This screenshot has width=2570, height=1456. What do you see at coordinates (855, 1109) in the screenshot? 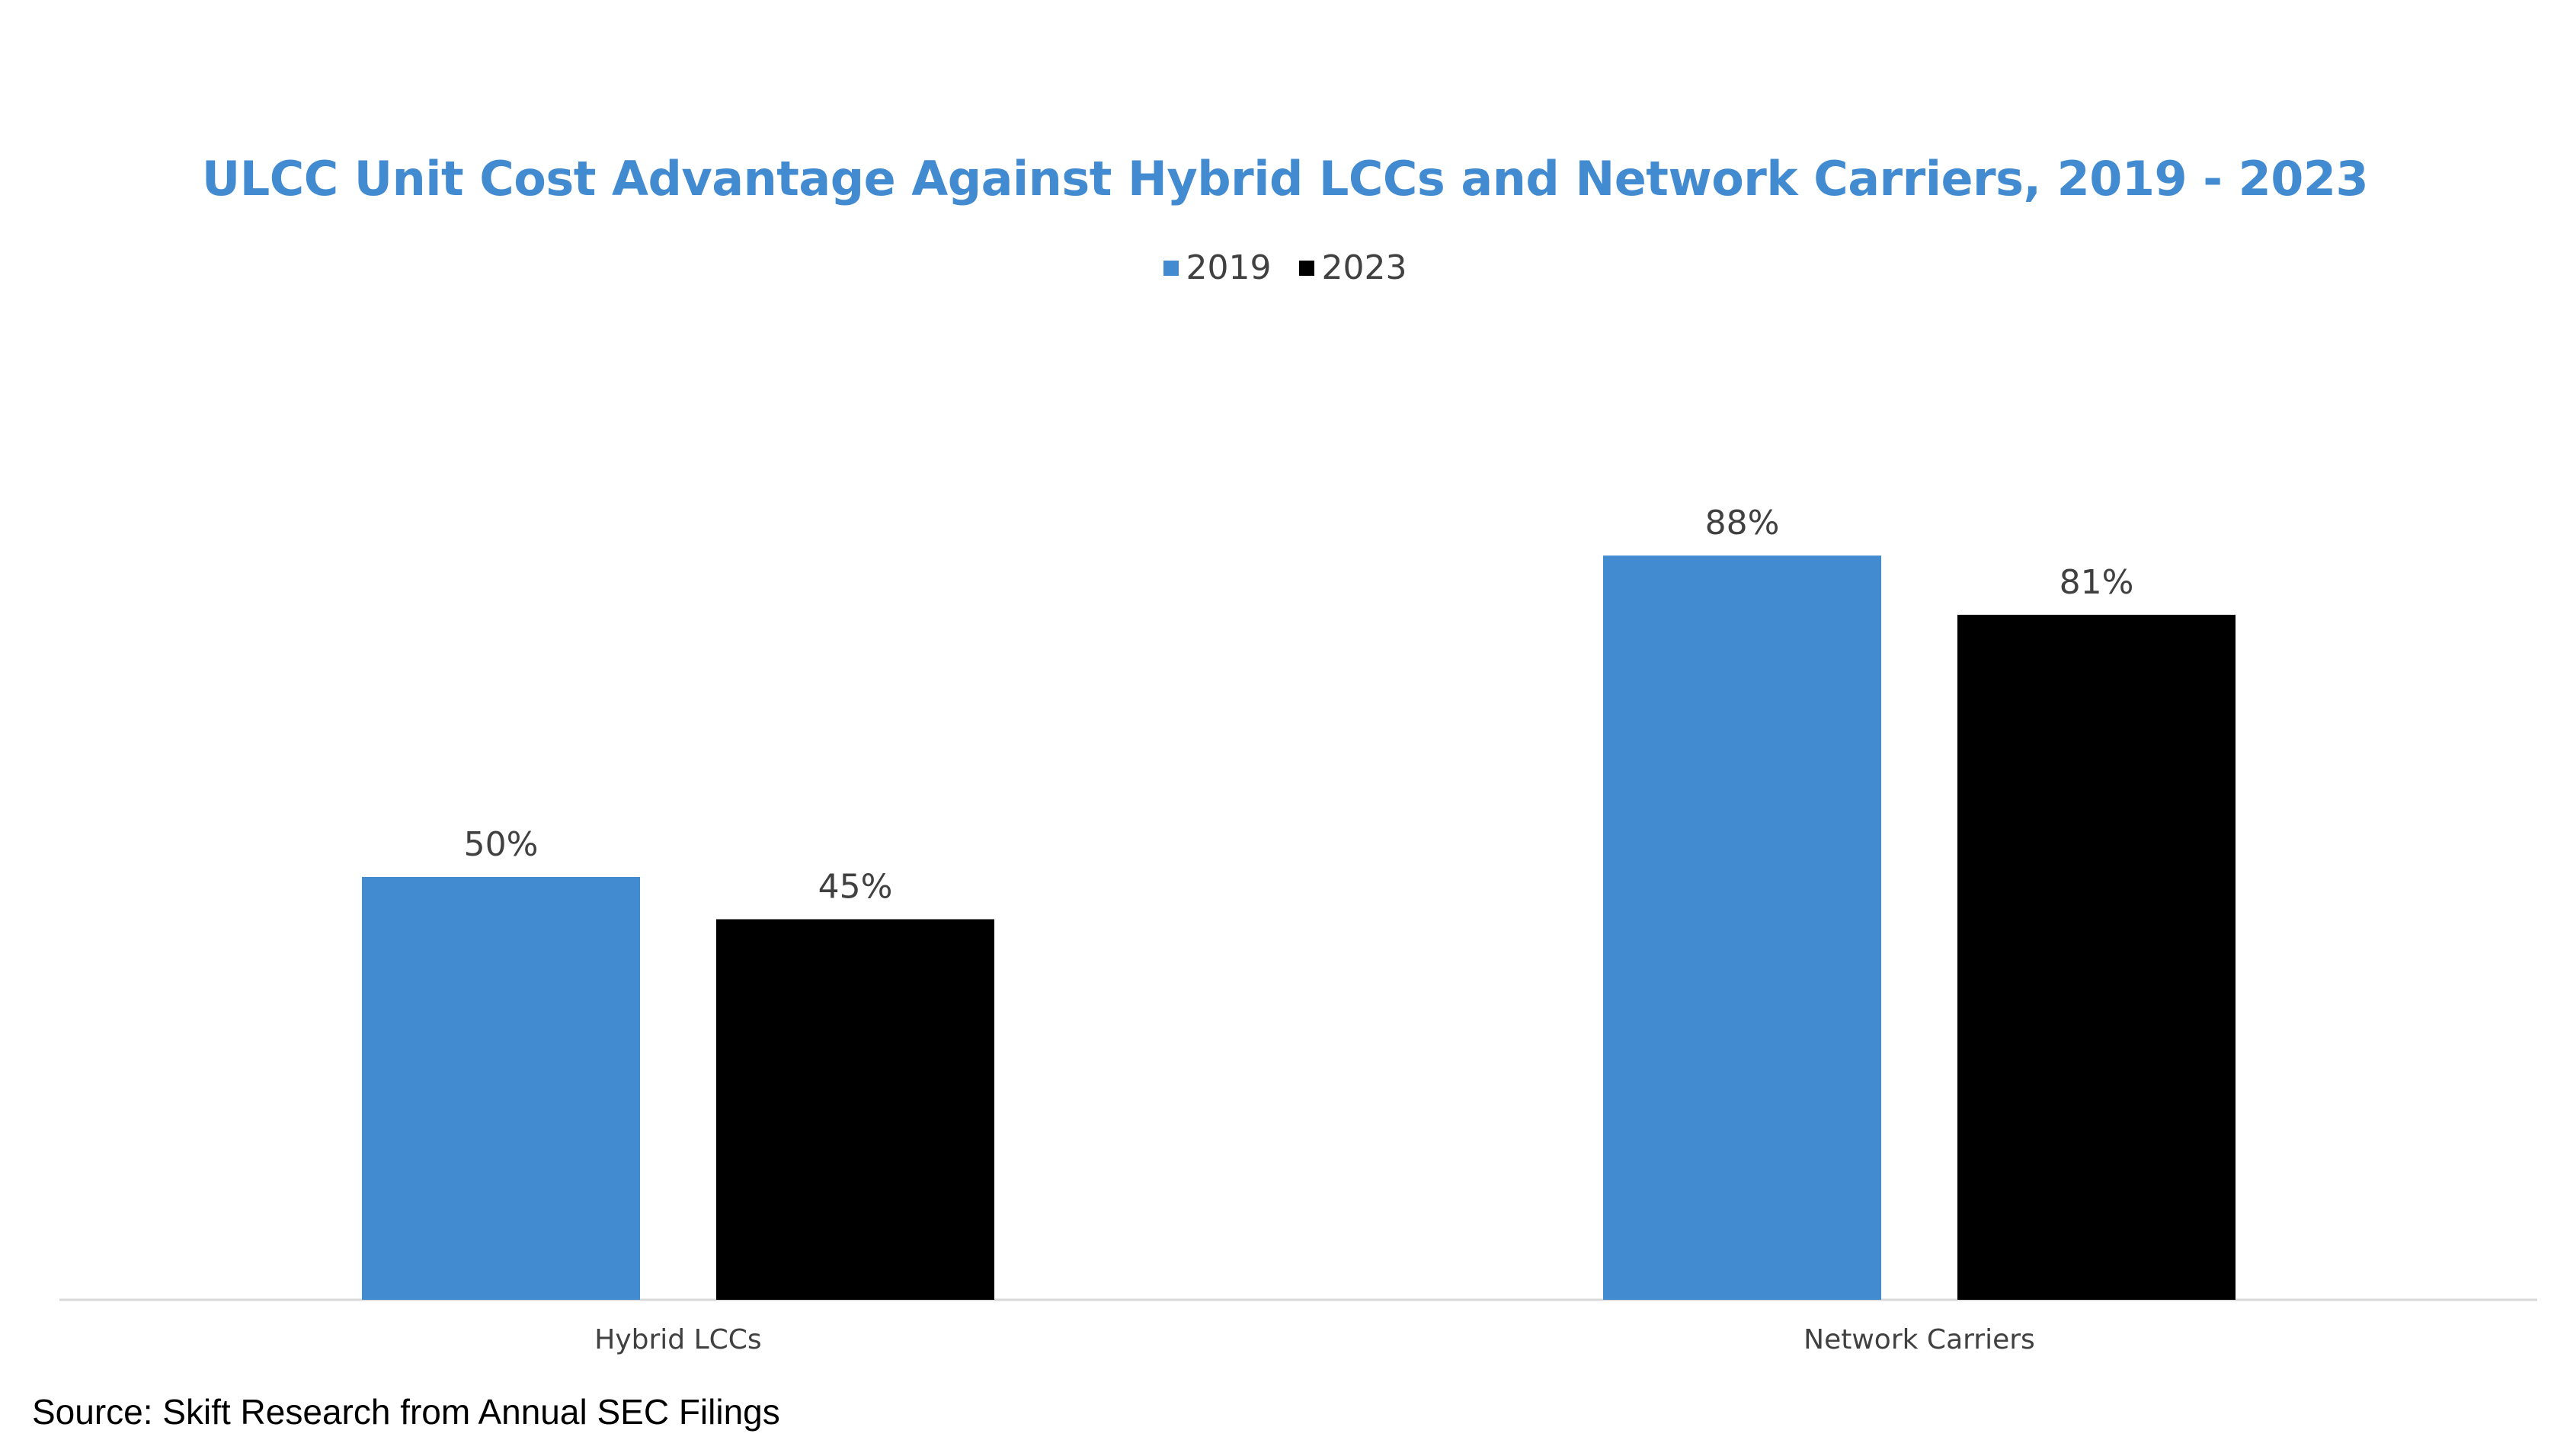
I see `bar-2023-hybrid-lccs` at bounding box center [855, 1109].